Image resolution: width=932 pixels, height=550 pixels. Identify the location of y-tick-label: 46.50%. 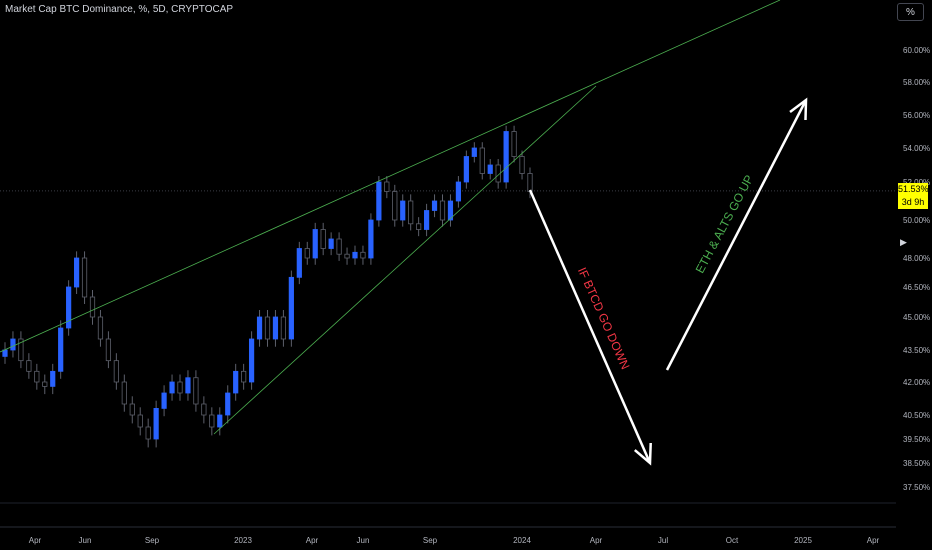
(916, 287).